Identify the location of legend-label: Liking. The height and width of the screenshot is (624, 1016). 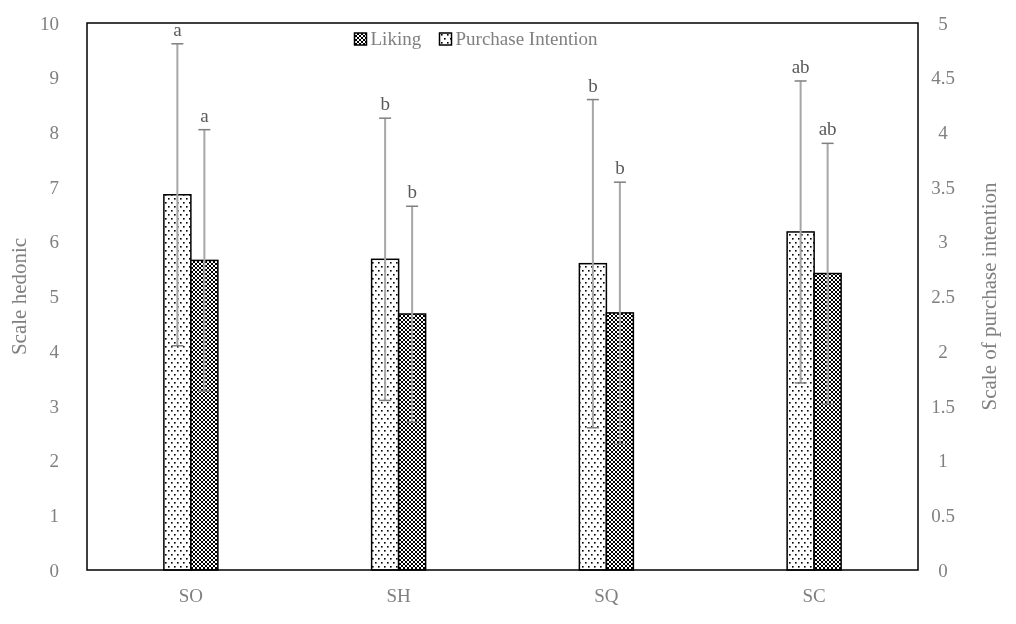
(396, 38).